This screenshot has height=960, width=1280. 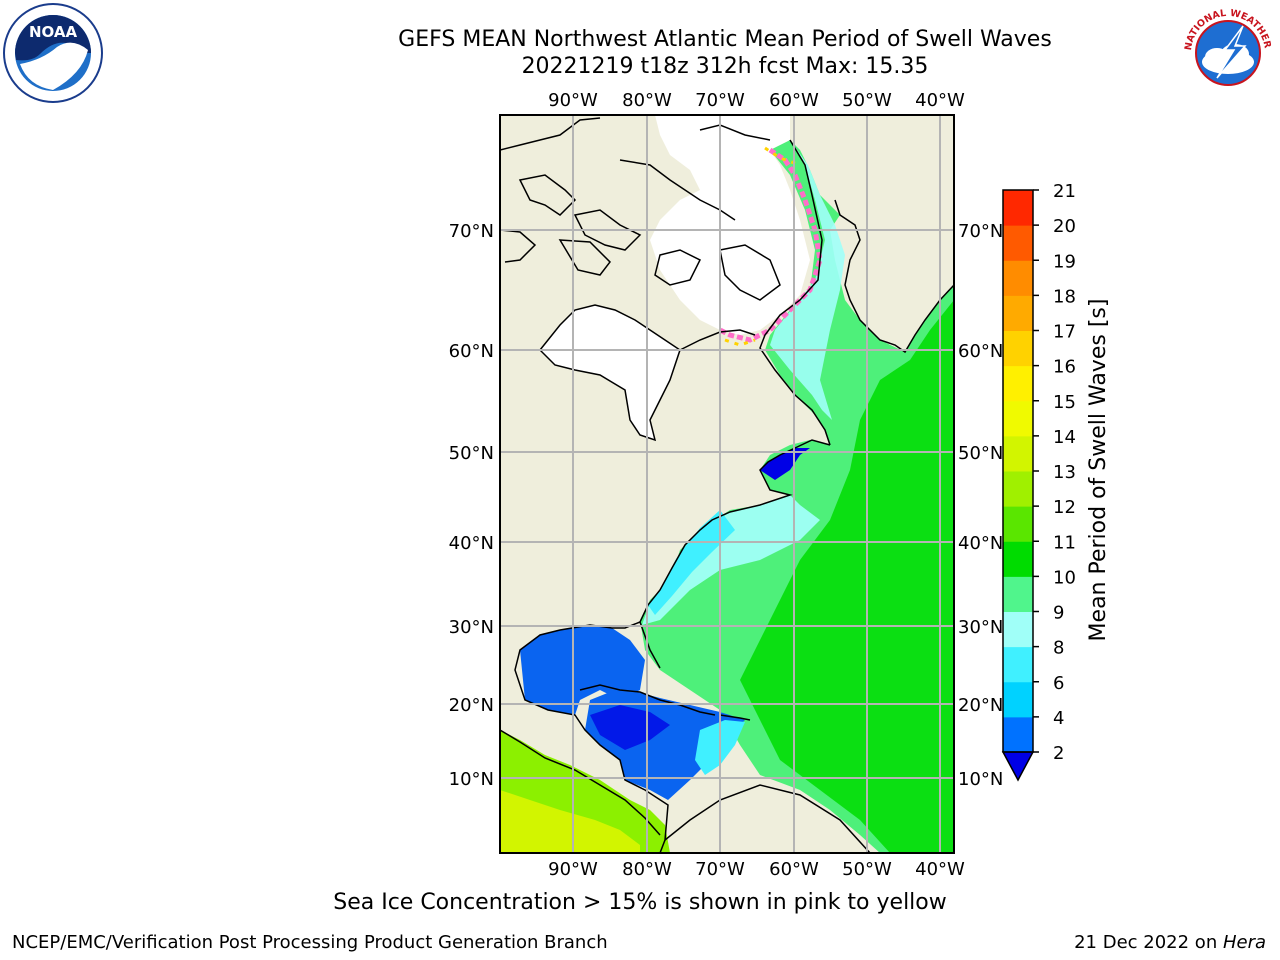 I want to click on top-lon-label: 60°W, so click(x=794, y=100).